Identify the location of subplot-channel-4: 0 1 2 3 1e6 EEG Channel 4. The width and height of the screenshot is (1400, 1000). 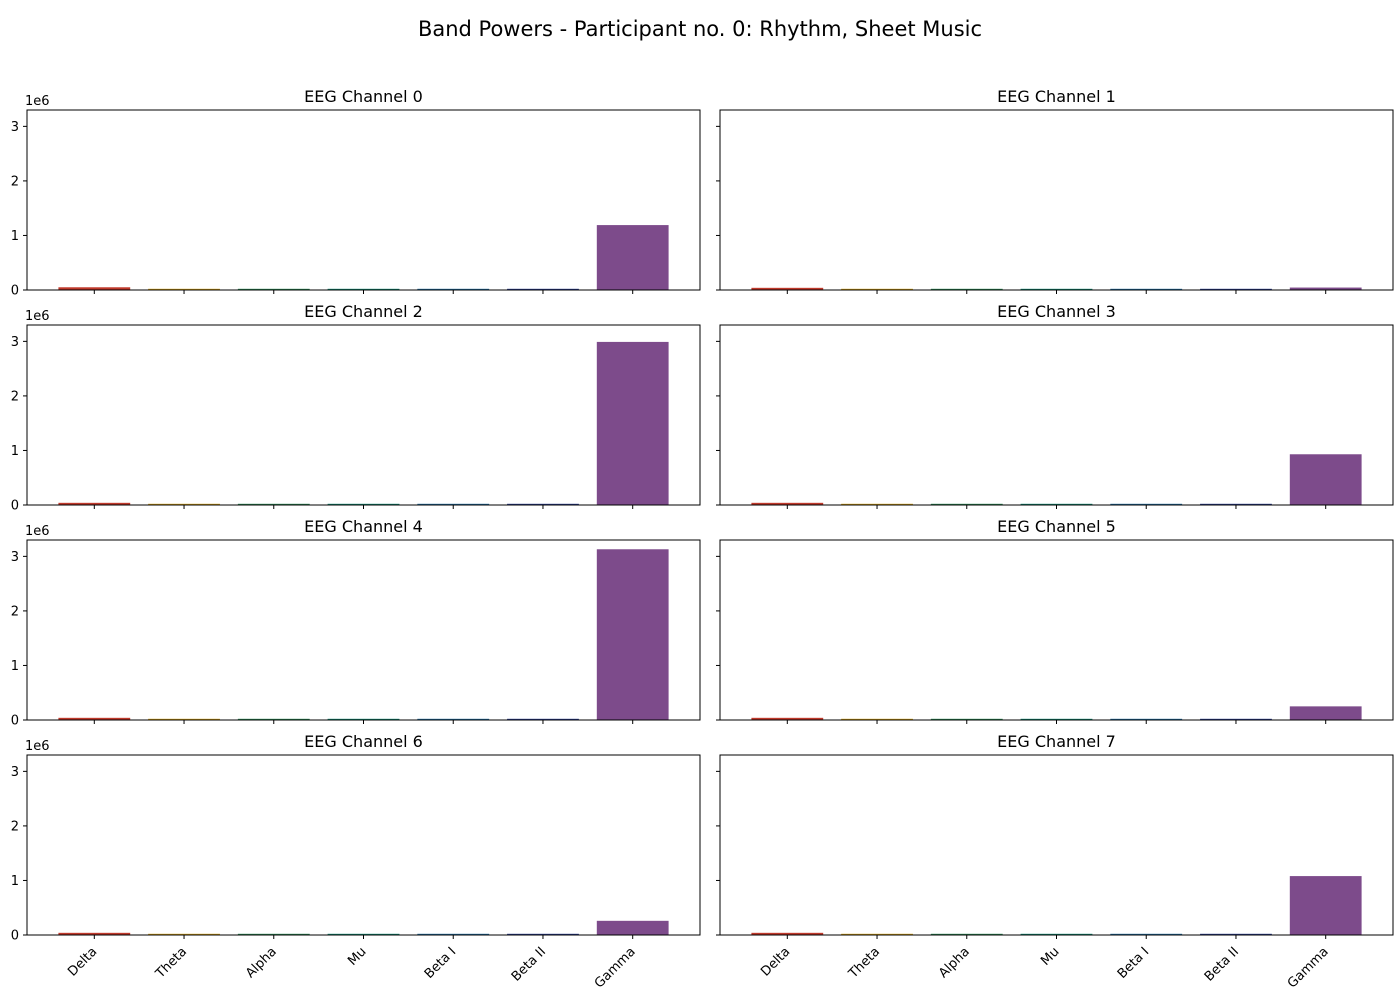
(356, 623).